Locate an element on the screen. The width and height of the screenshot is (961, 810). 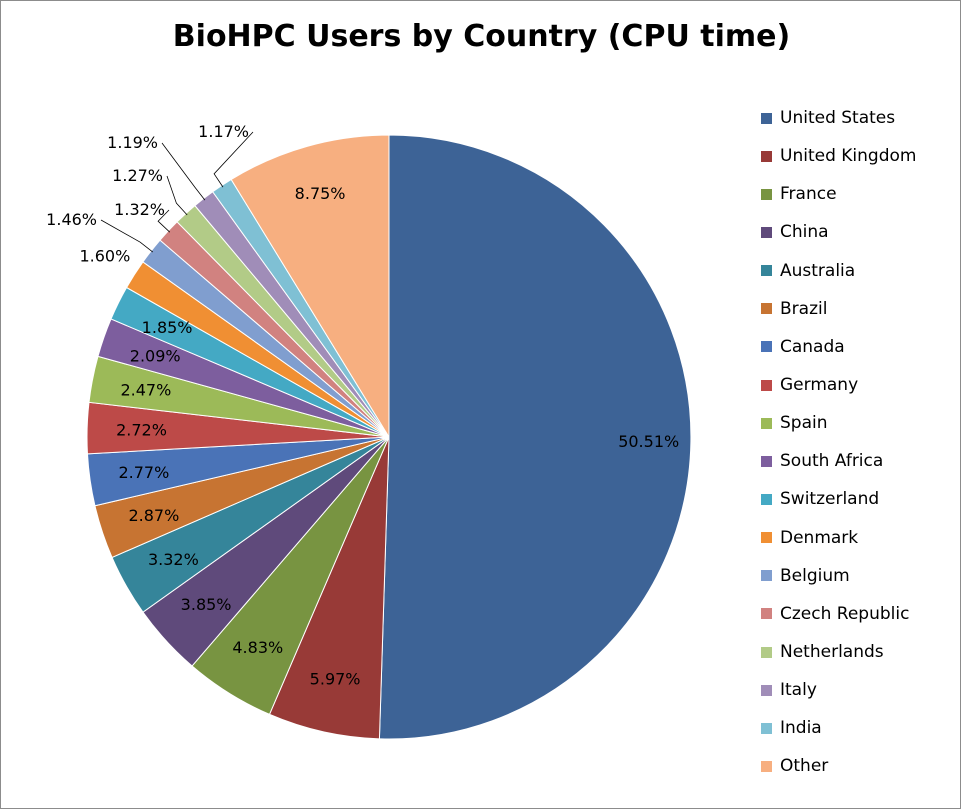
legend-item-brazil: Brazil is located at coordinates (838, 309).